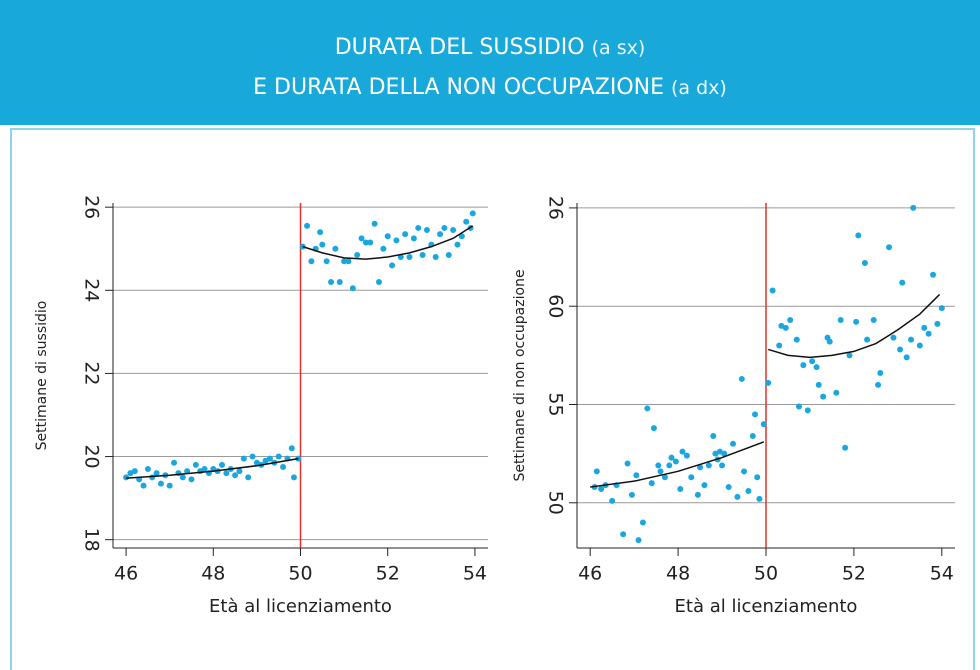  What do you see at coordinates (520, 375) in the screenshot?
I see `y-axis-label: Settimane di non occupazione` at bounding box center [520, 375].